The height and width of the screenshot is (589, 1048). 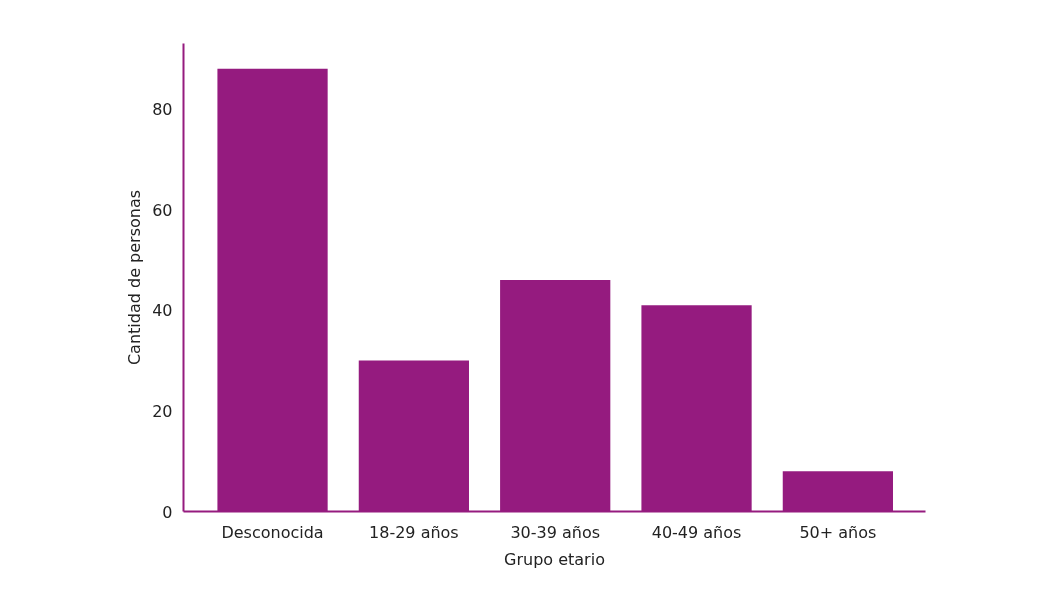 I want to click on y-tick-label: 20, so click(x=162, y=411).